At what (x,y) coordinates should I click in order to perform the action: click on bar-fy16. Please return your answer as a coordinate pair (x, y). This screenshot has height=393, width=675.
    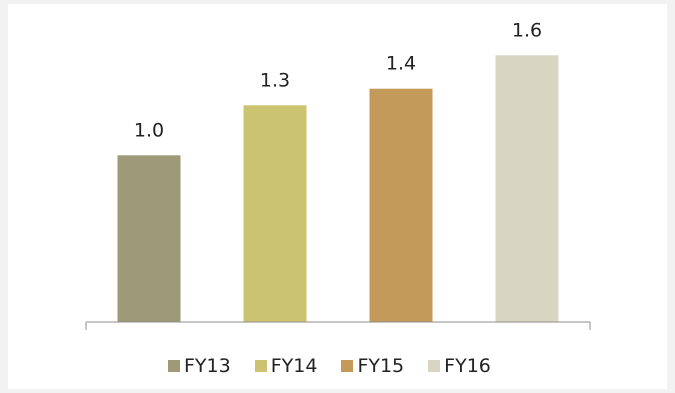
    Looking at the image, I should click on (527, 189).